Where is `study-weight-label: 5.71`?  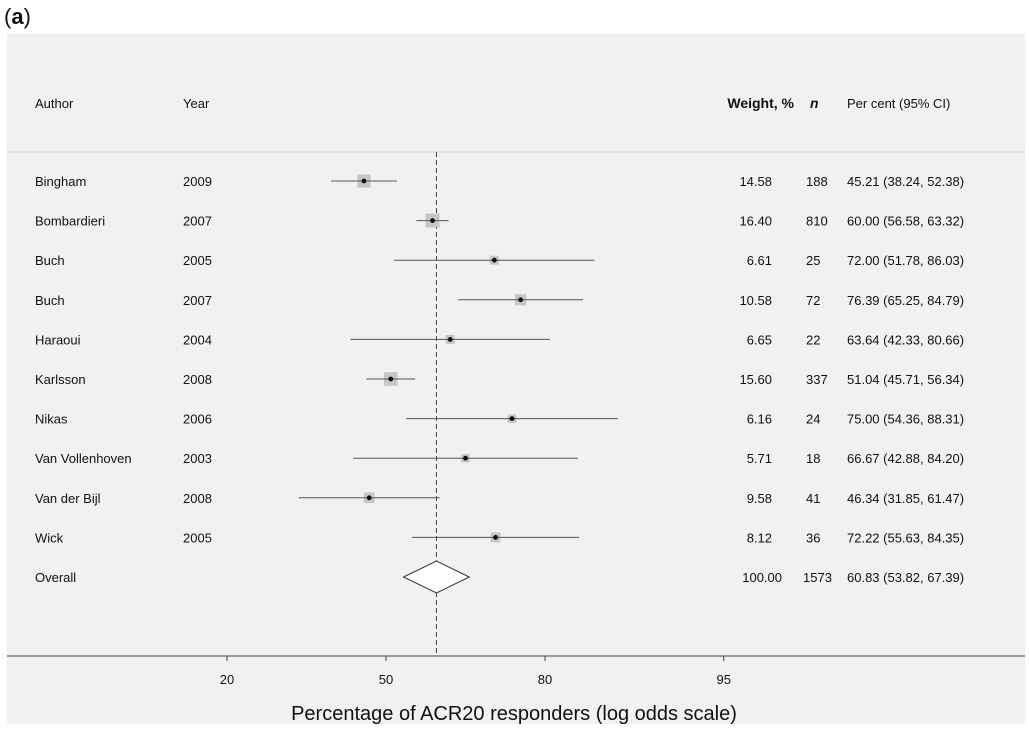 study-weight-label: 5.71 is located at coordinates (759, 458).